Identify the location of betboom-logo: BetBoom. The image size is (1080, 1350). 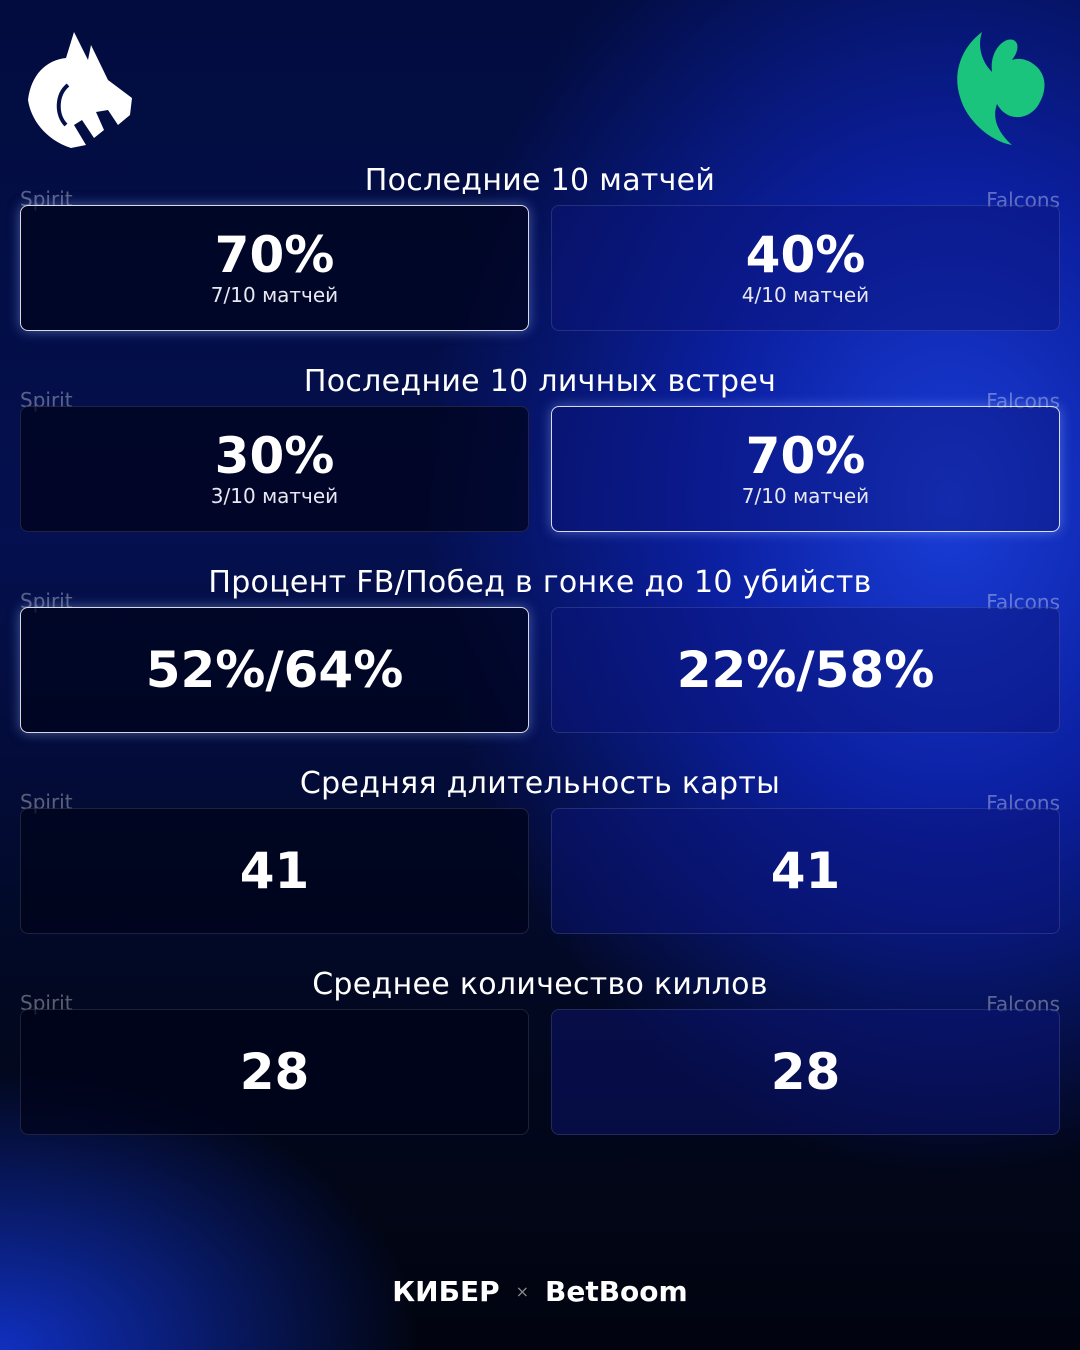
(616, 1291).